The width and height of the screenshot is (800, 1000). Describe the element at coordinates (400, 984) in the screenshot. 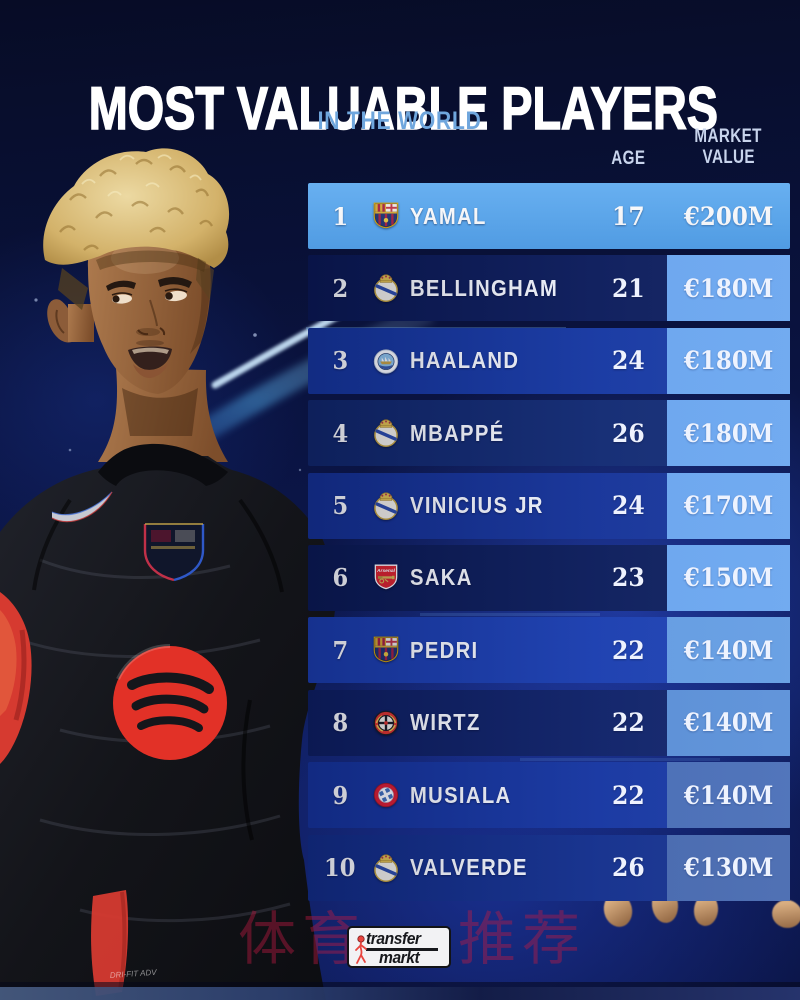

I see `bottom-dark-line` at that location.